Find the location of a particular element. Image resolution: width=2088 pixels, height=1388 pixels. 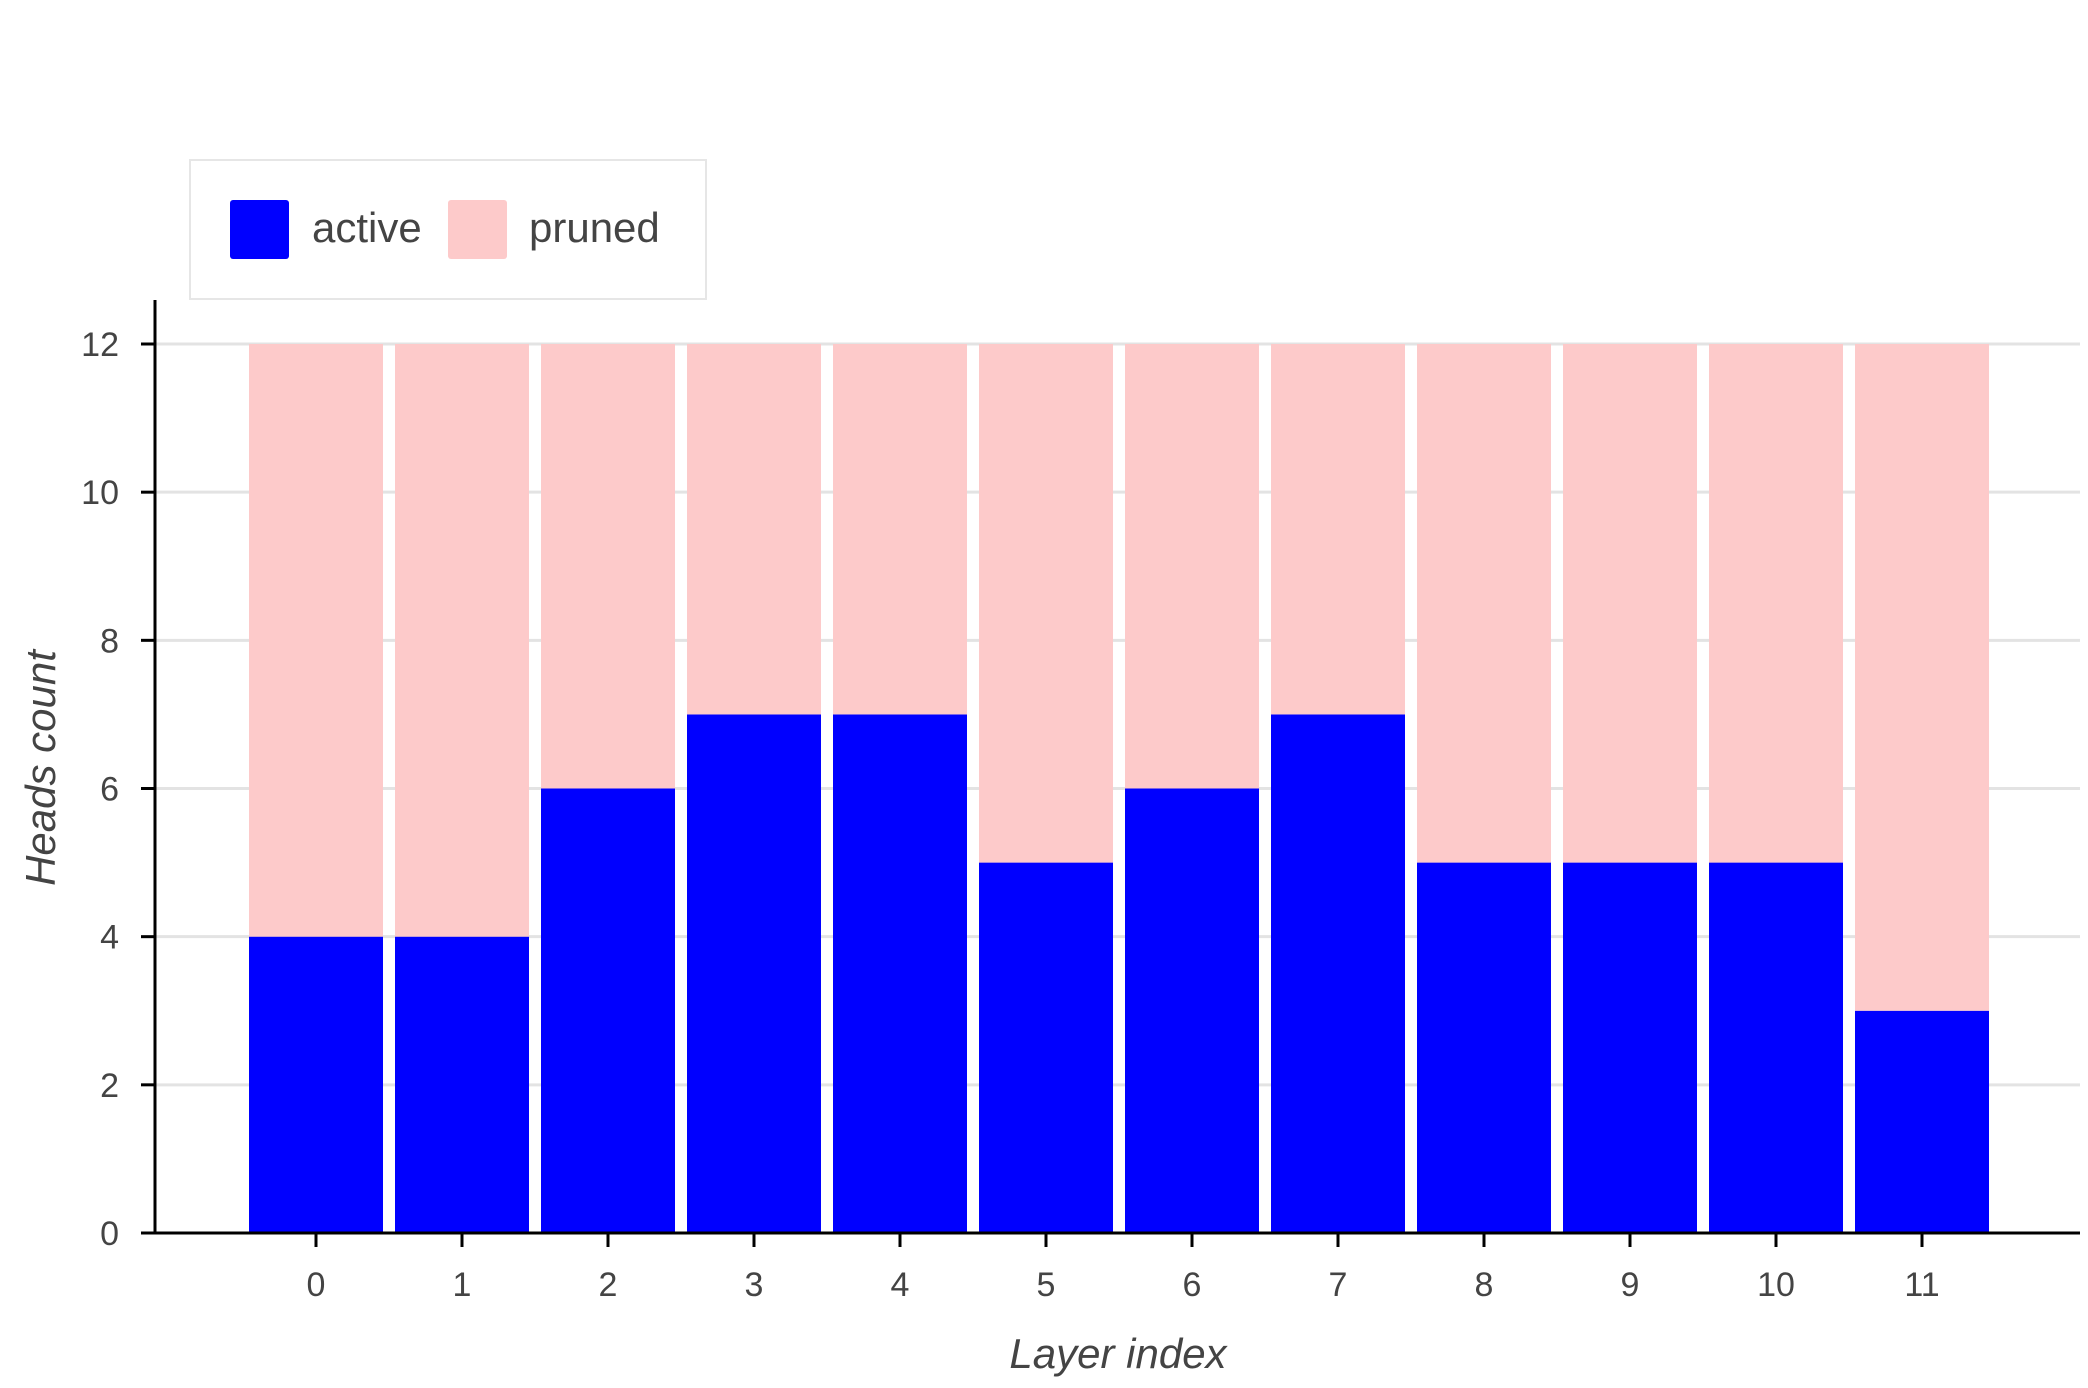

legend: active pruned is located at coordinates (448, 229).